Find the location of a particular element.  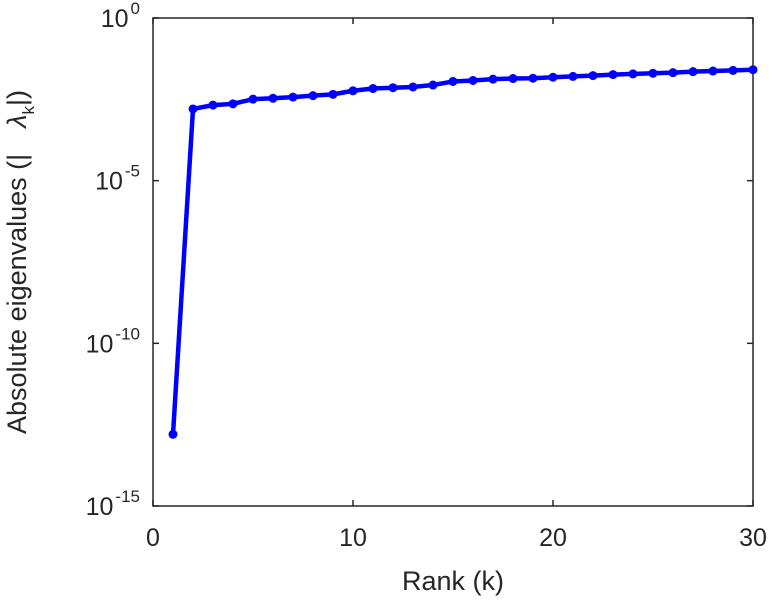

y-axis-title: Absolute eigenvalues (| λk|) is located at coordinates (20, 262).